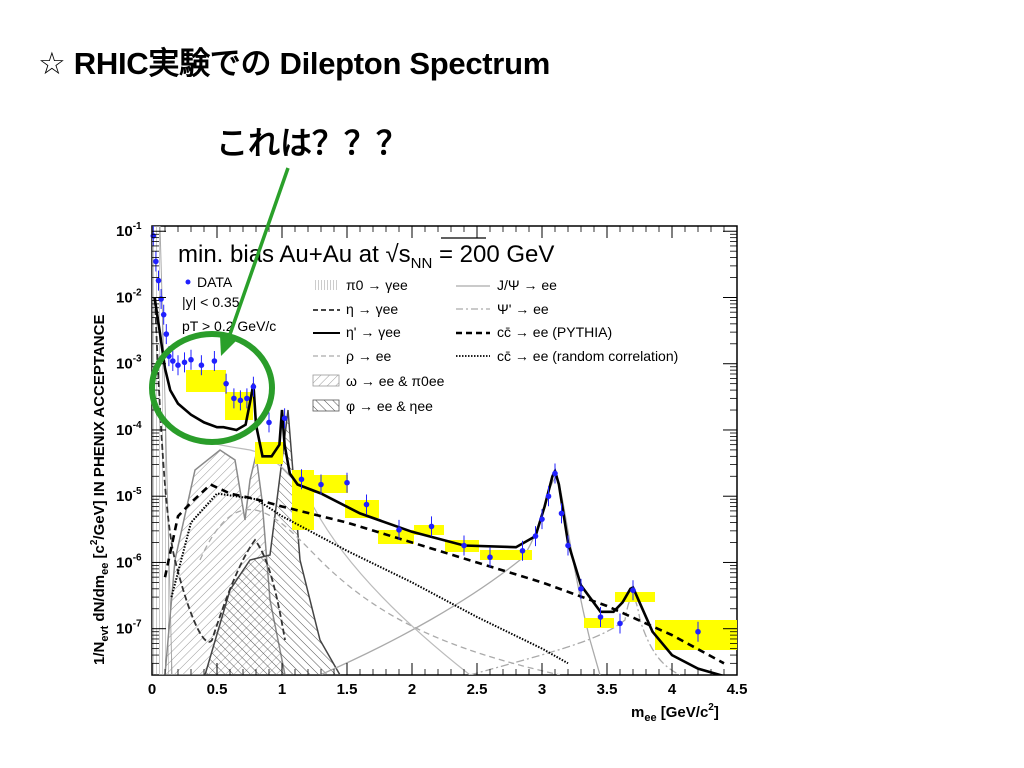 This screenshot has height=768, width=1024. What do you see at coordinates (672, 689) in the screenshot?
I see `x-tick-label: 4` at bounding box center [672, 689].